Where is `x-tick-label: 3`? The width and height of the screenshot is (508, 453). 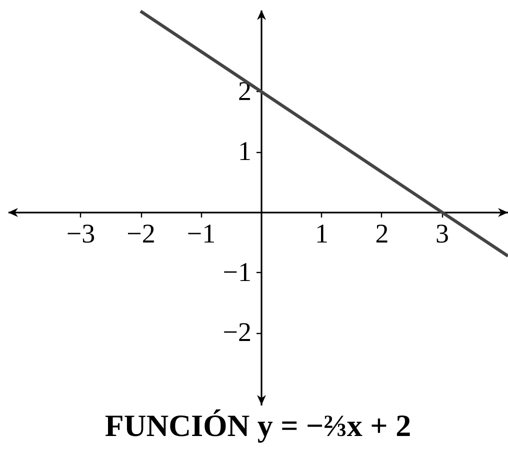
x-tick-label: 3 is located at coordinates (442, 233).